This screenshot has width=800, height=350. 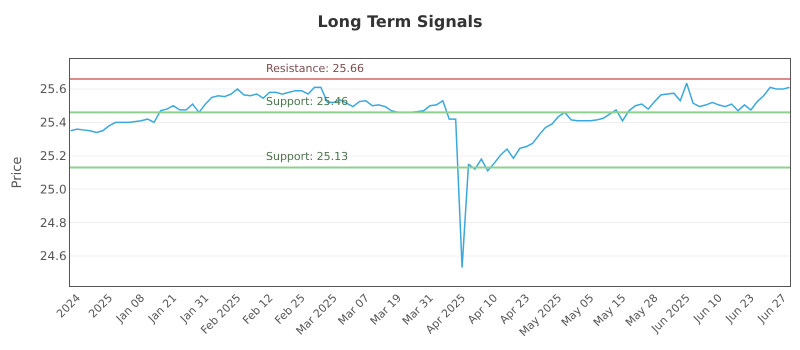 I want to click on ref-line-label: Support: 25.13, so click(x=307, y=156).